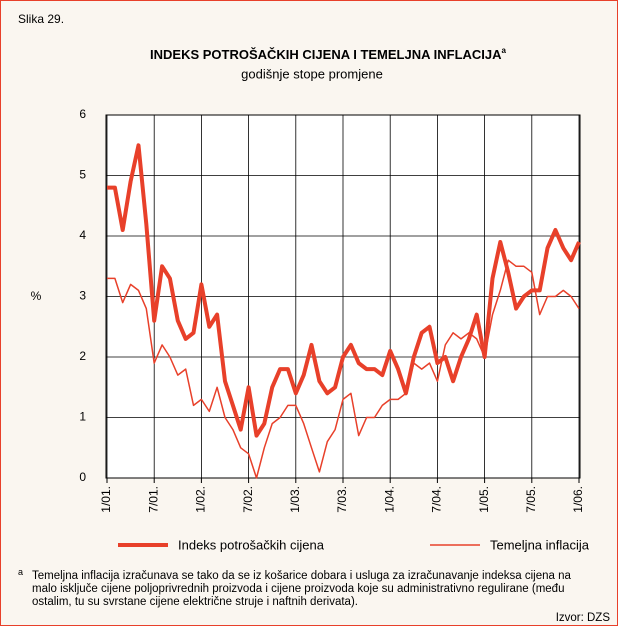 This screenshot has height=626, width=618. Describe the element at coordinates (82, 356) in the screenshot. I see `y-tick-label: 2` at that location.